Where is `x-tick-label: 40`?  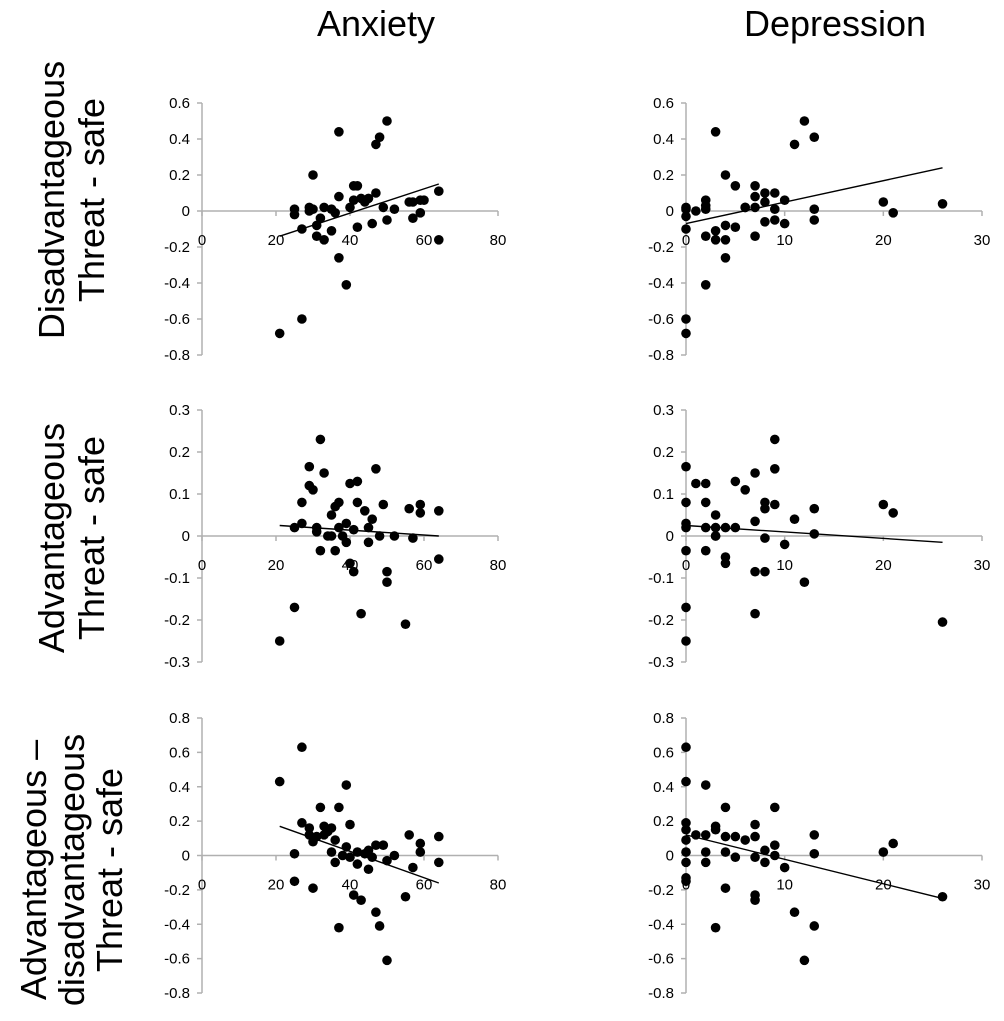 x-tick-label: 40 is located at coordinates (350, 240).